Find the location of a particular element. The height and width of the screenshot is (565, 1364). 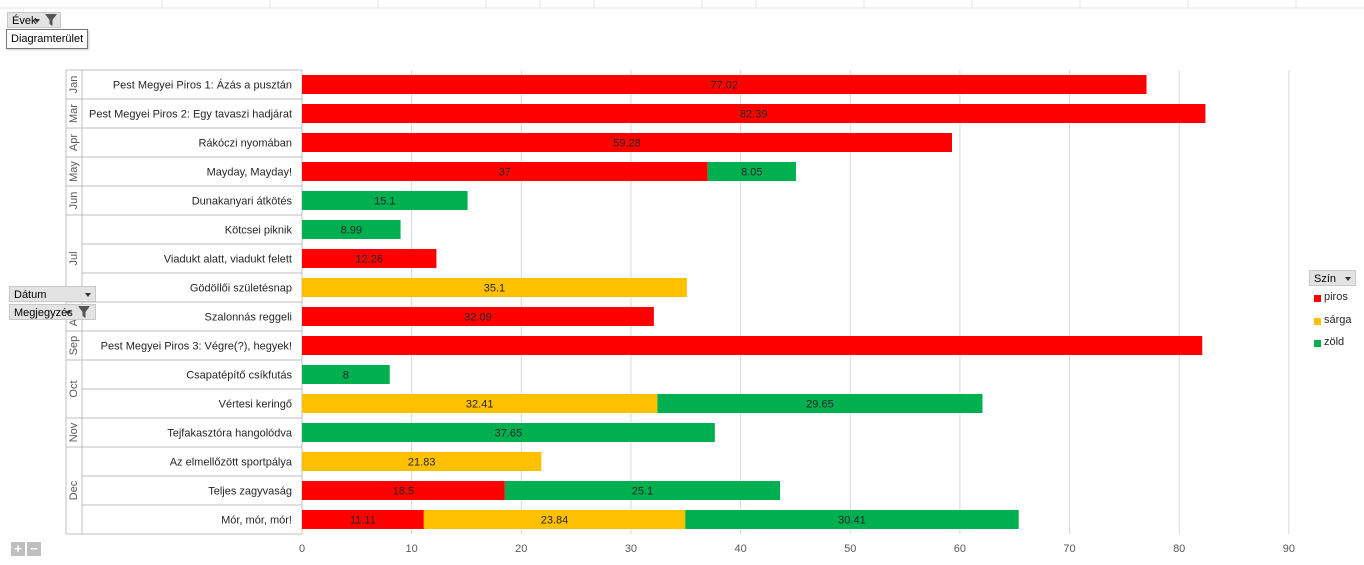

years-filter-label: Évek is located at coordinates (24, 21).